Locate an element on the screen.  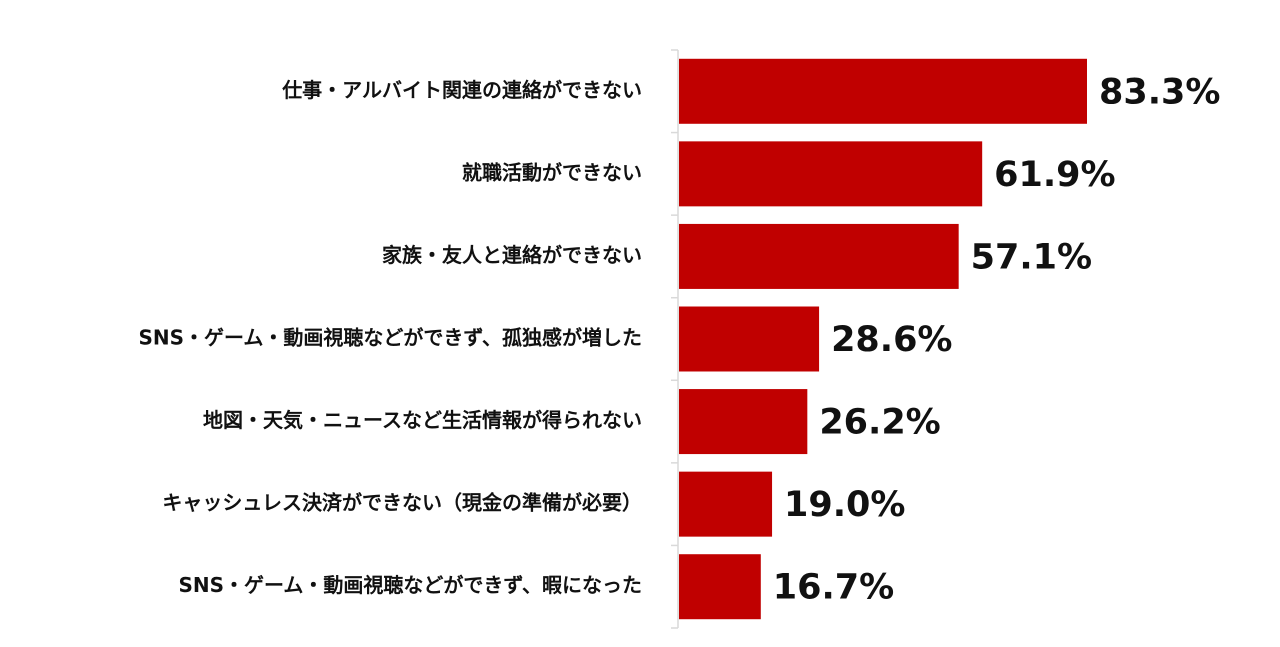
value-label: 19.0% is located at coordinates (844, 505).